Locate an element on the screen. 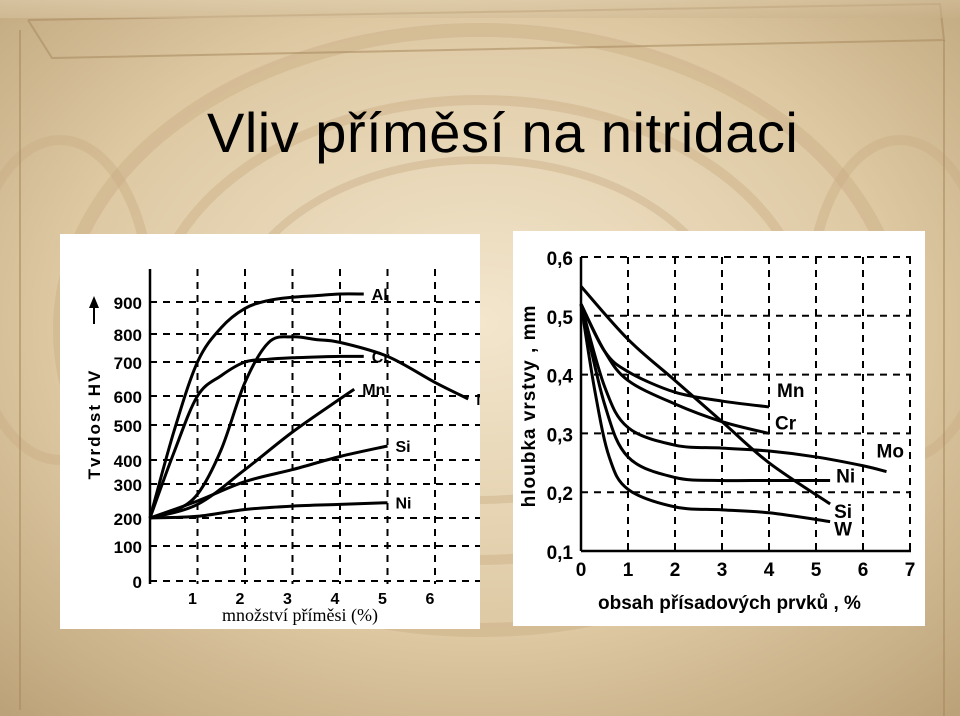 The width and height of the screenshot is (960, 716). y-tick-label: 0 is located at coordinates (137, 582).